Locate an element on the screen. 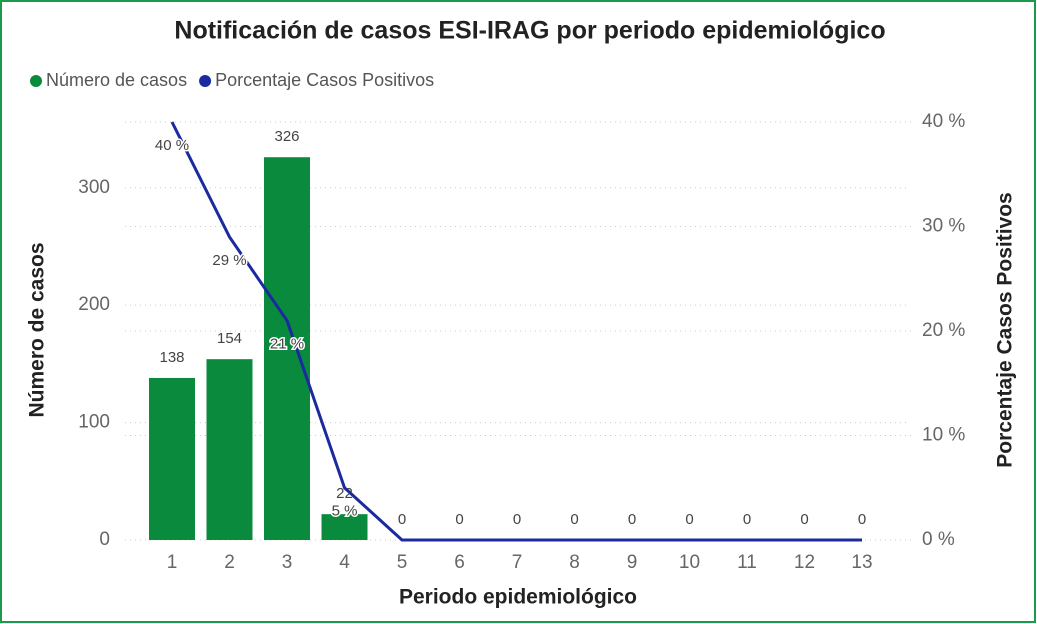 This screenshot has height=624, width=1037. data-label: 21 % is located at coordinates (287, 344).